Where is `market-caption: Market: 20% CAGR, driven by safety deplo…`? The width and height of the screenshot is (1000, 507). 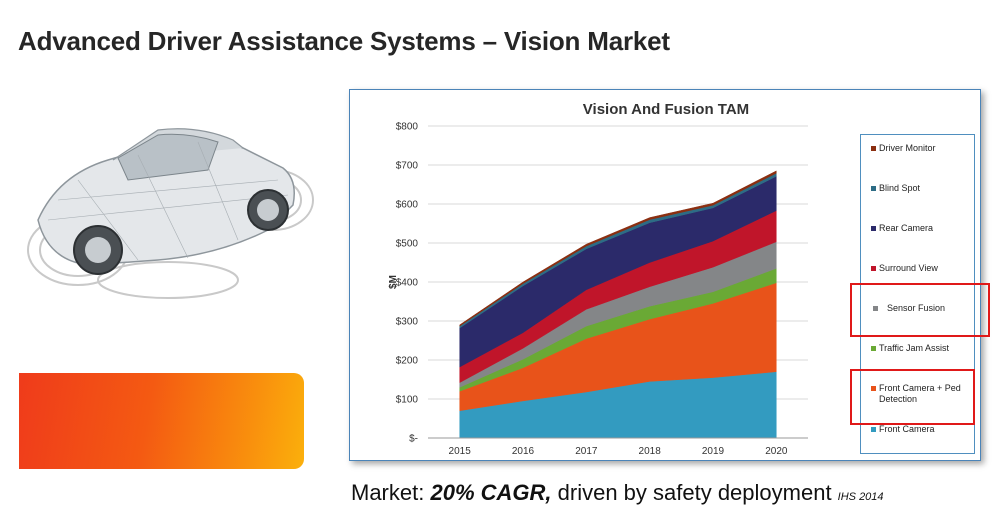
market-caption: Market: 20% CAGR, driven by safety deplo… is located at coordinates (617, 493).